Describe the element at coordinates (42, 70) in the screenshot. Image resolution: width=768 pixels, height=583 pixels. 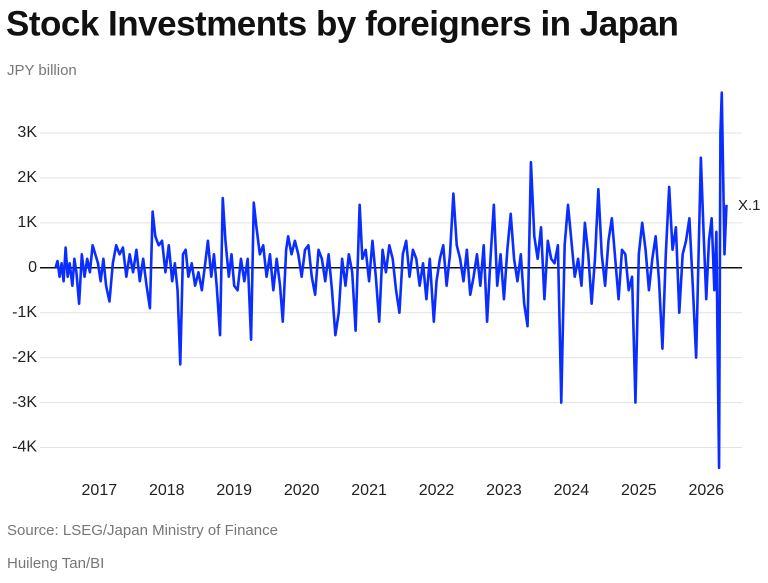
I see `subtitle: JPY billion` at that location.